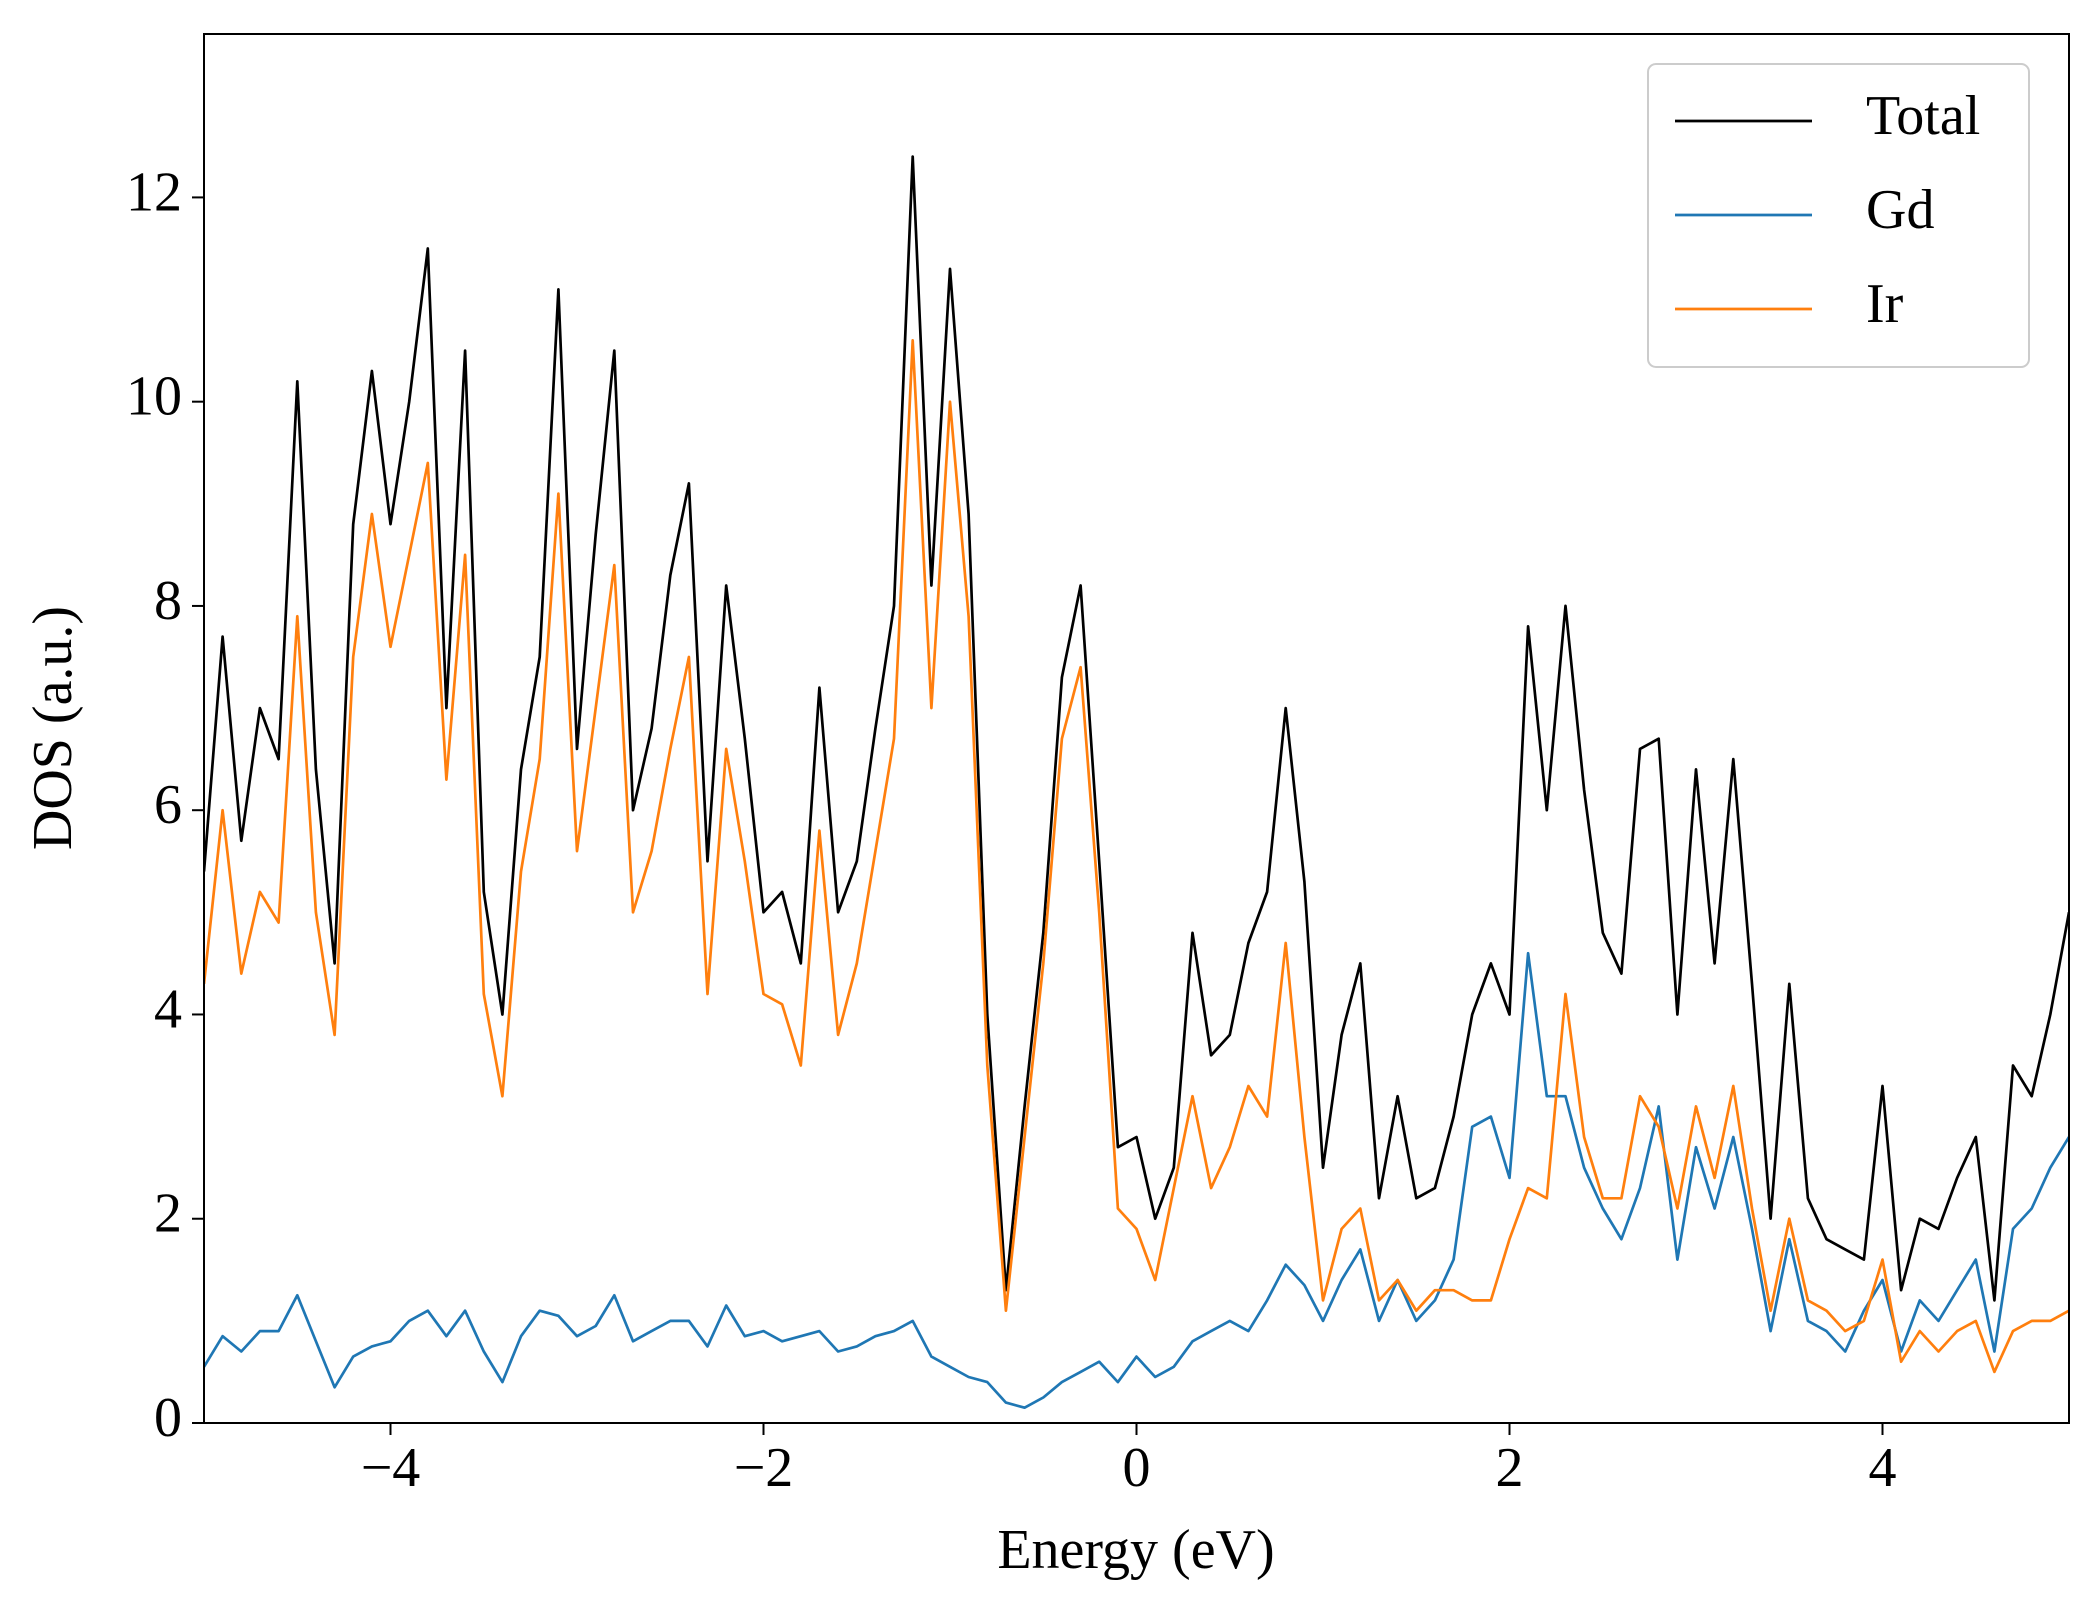 The image size is (2097, 1617). I want to click on x-tick-label: −2, so click(764, 1468).